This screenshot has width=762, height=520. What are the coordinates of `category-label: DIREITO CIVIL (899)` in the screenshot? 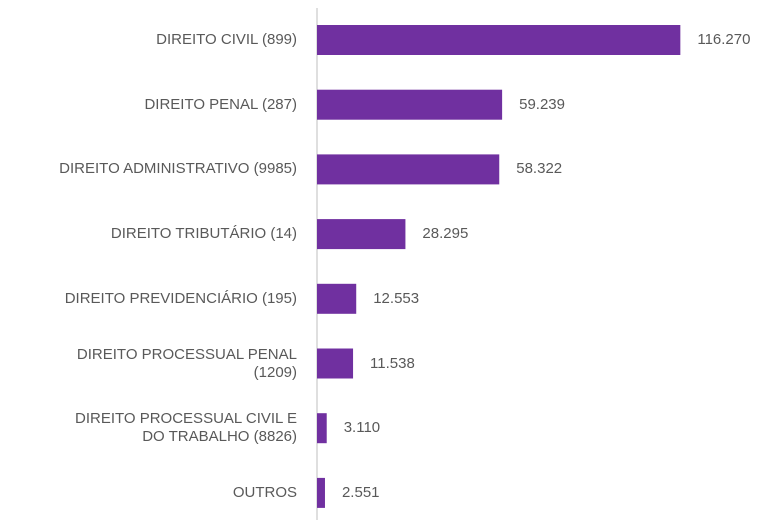 It's located at (226, 39).